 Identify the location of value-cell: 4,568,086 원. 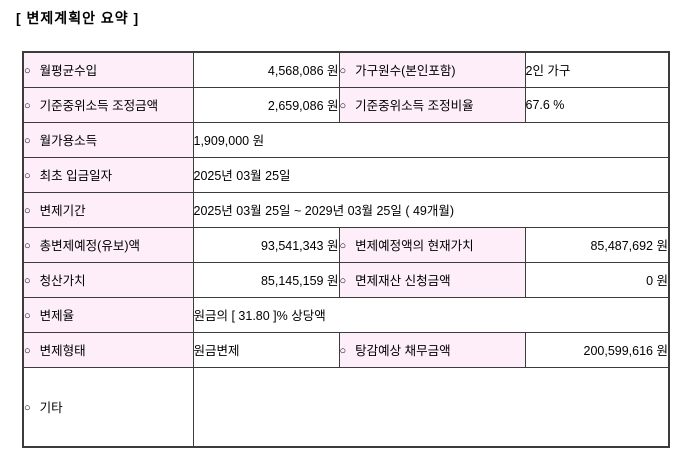
(266, 69).